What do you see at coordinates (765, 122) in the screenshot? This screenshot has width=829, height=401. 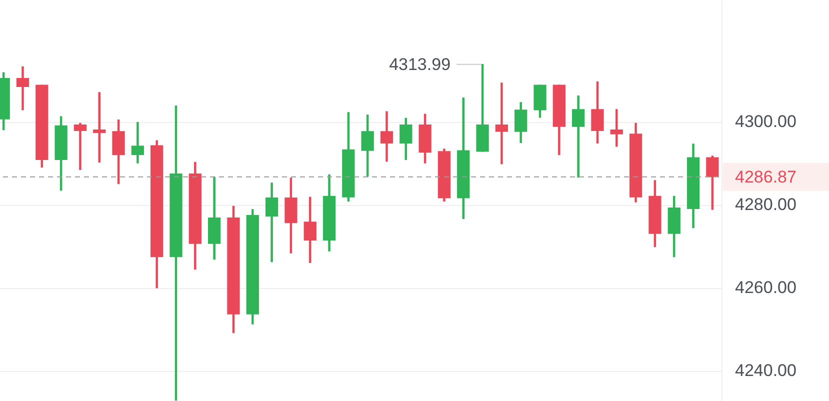 I see `y-tick-label: 4300.00` at bounding box center [765, 122].